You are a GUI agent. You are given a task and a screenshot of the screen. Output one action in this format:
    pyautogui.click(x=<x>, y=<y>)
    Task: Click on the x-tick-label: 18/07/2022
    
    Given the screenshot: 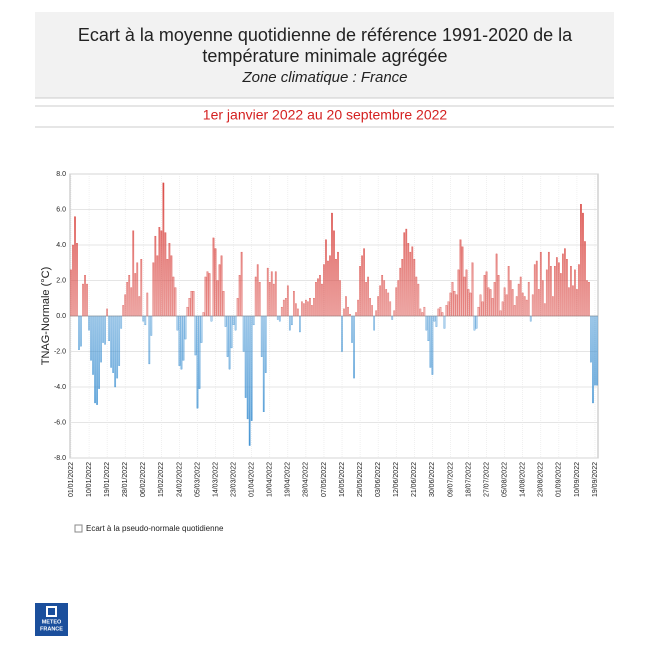 What is the action you would take?
    pyautogui.click(x=468, y=479)
    